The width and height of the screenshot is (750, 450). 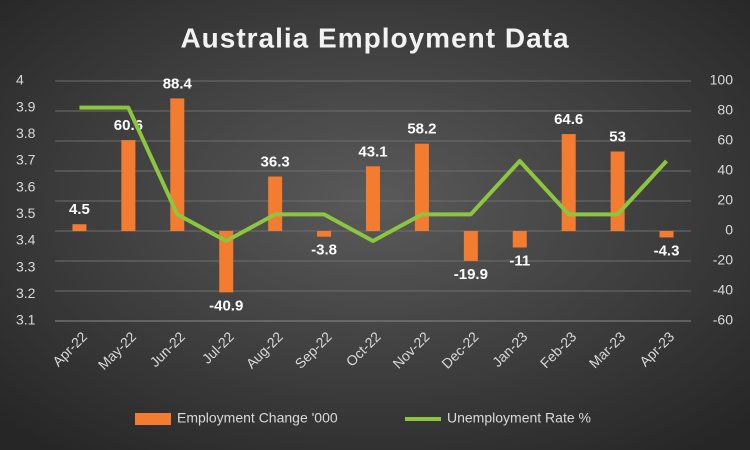 What do you see at coordinates (723, 320) in the screenshot?
I see `y2-tick-label: -60` at bounding box center [723, 320].